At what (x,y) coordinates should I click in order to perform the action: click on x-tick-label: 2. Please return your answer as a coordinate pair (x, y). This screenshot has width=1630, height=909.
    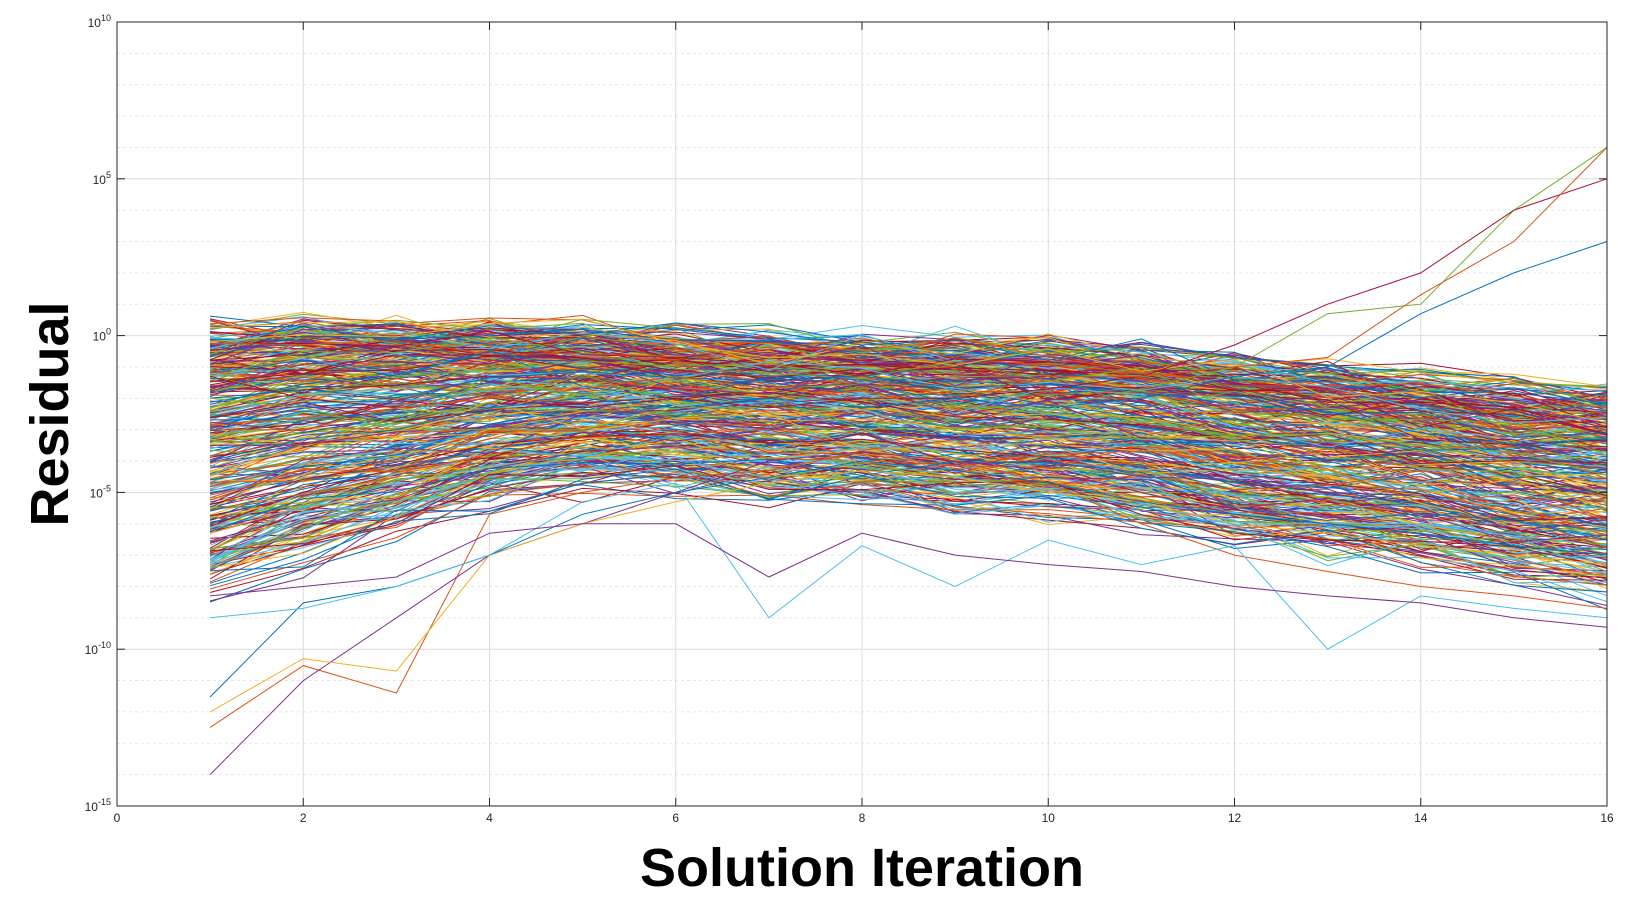
    Looking at the image, I should click on (303, 818).